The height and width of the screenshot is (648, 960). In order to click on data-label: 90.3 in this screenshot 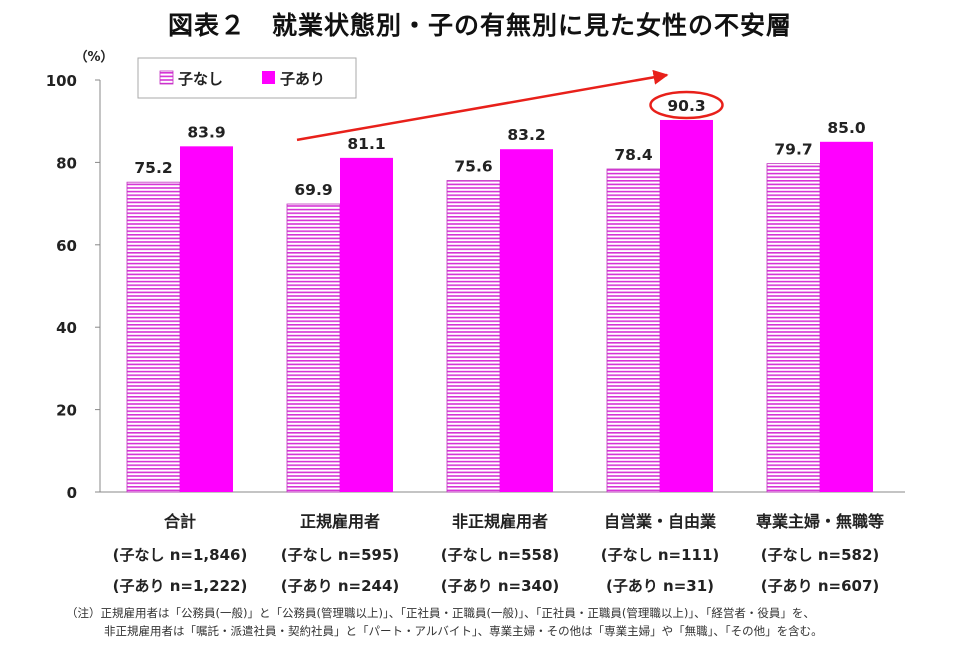, I will do `click(686, 106)`.